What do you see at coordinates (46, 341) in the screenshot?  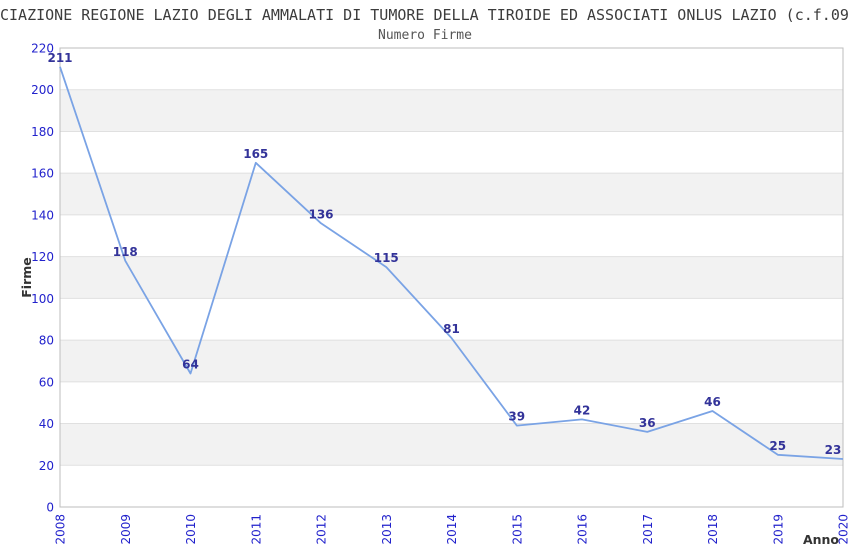 I see `y-tick-label: 80` at bounding box center [46, 341].